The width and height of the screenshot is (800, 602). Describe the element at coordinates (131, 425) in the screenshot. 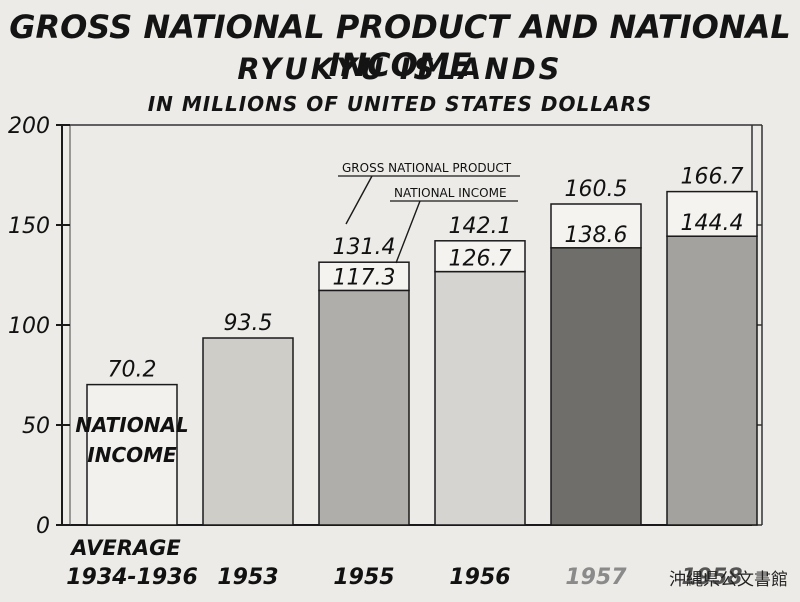

I see `bar-inner-label: NATIONAL` at that location.